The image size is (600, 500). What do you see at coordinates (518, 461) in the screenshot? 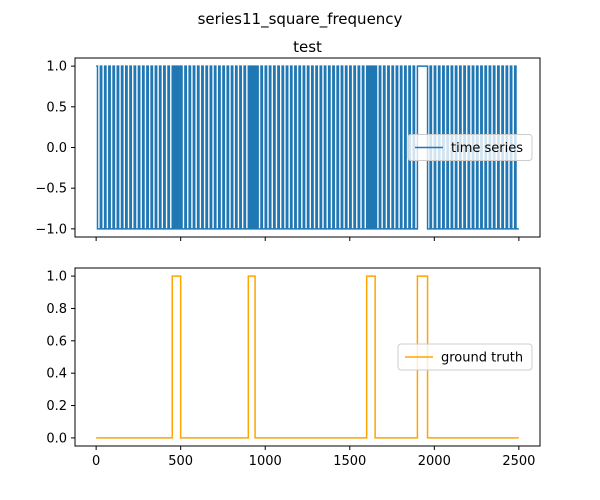
I see `x-tick-label: 2500` at bounding box center [518, 461].